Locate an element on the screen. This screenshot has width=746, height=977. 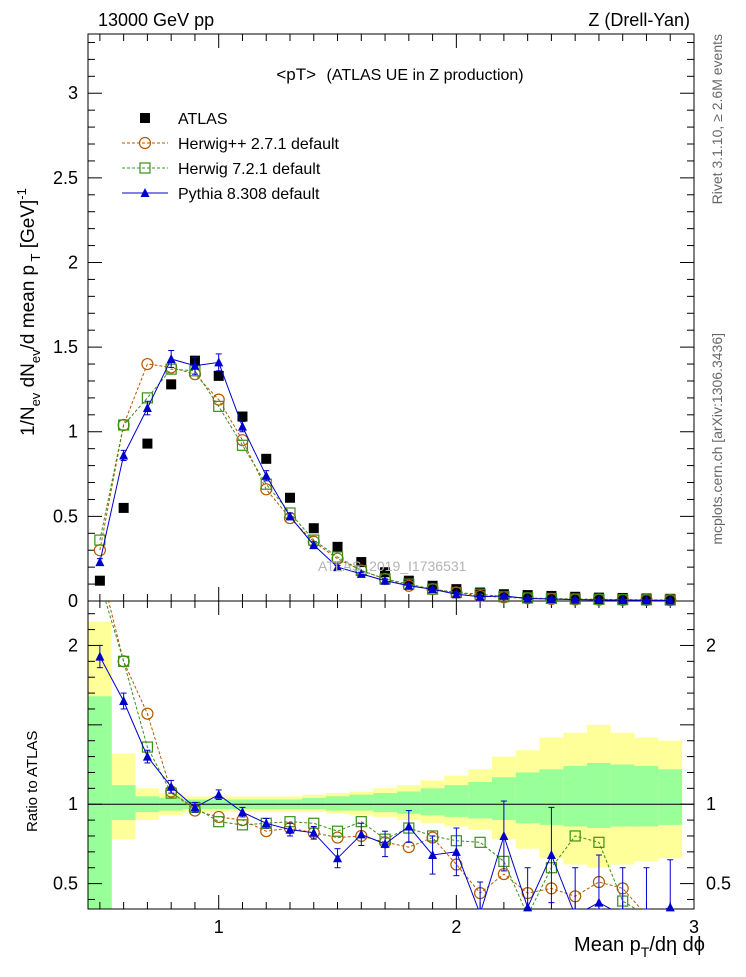
ratio-y-tick-label-right: 2 is located at coordinates (711, 645).